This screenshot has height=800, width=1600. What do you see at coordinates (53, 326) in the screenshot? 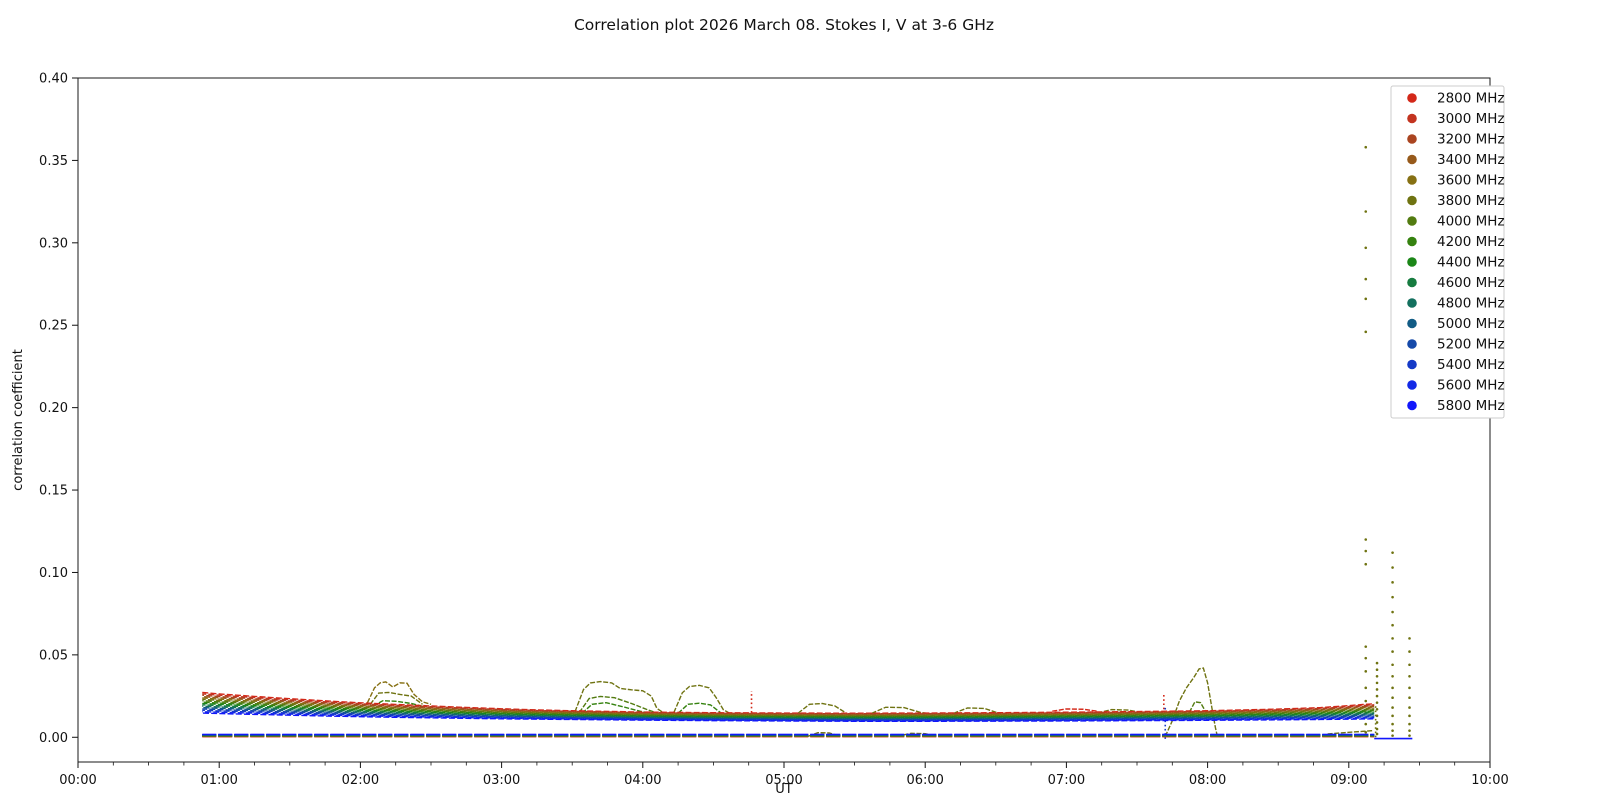
I see `y-tick-label: 0.25` at bounding box center [53, 326].